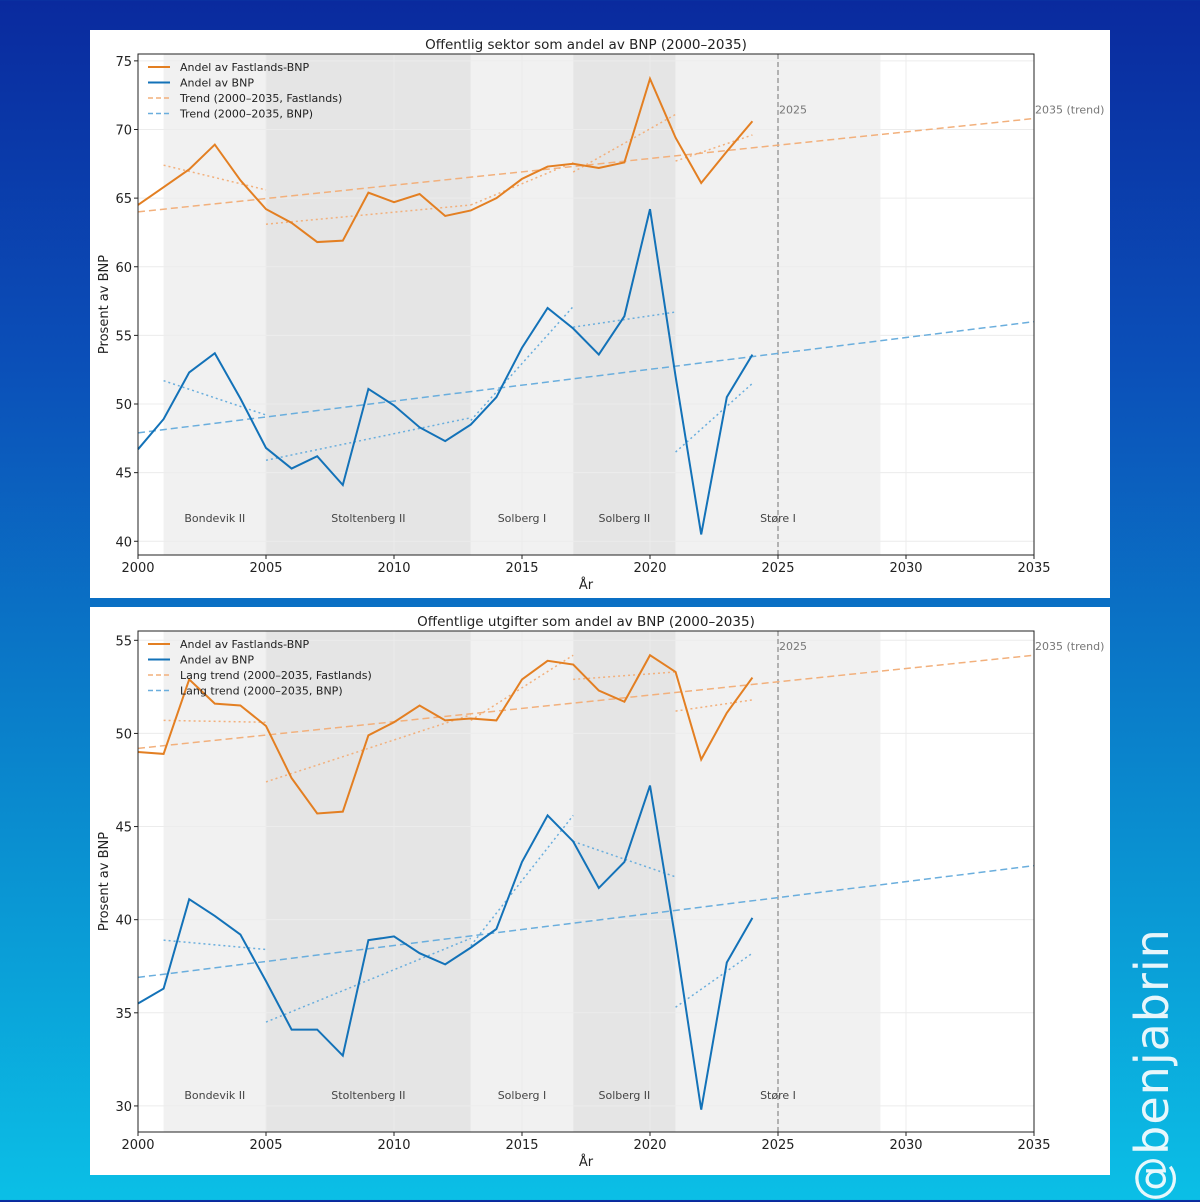 This screenshot has height=1202, width=1200. Describe the element at coordinates (123, 199) in the screenshot. I see `y-tick-label: 65` at that location.